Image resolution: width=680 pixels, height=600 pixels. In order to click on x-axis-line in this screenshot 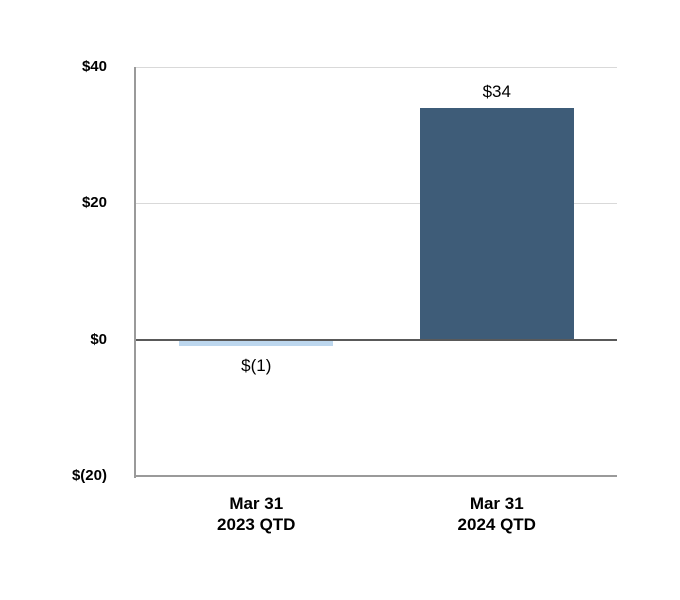, I will do `click(376, 476)`.